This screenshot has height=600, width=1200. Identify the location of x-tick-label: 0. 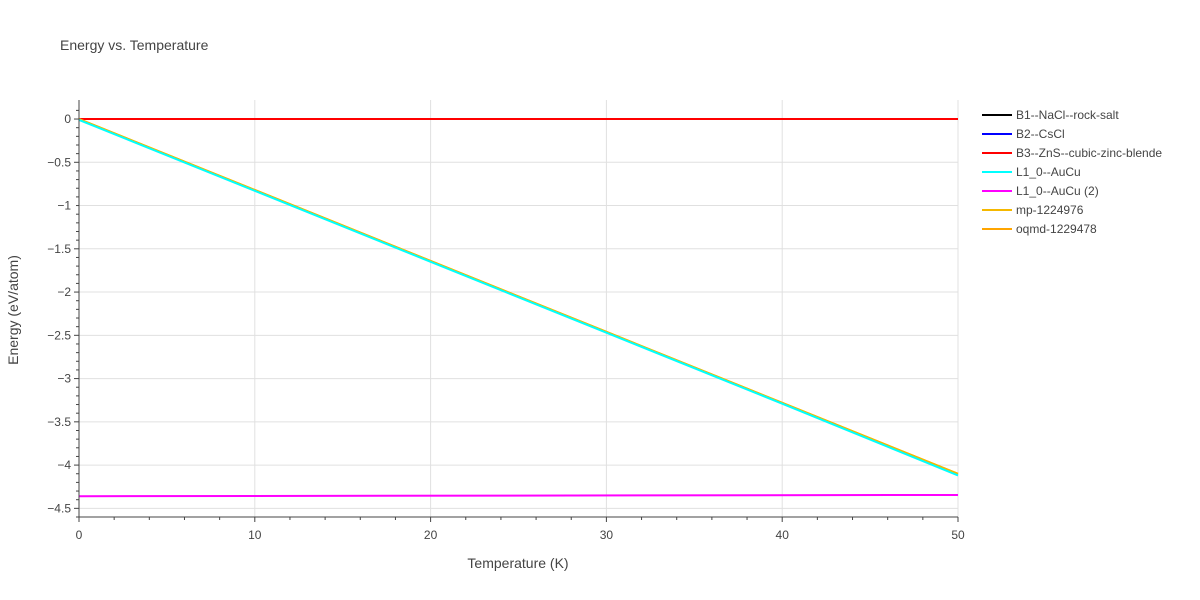
(79, 535).